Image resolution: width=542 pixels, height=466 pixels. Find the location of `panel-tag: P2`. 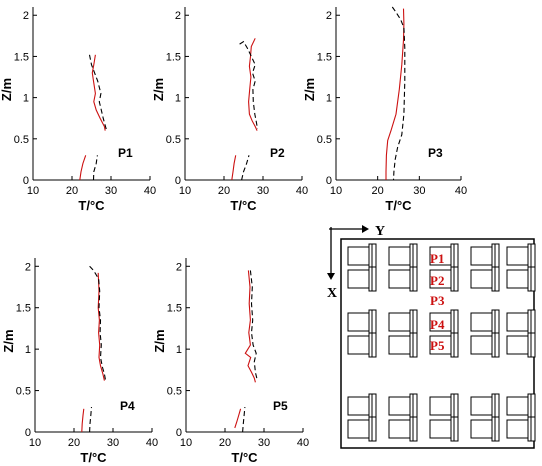

panel-tag: P2 is located at coordinates (277, 153).